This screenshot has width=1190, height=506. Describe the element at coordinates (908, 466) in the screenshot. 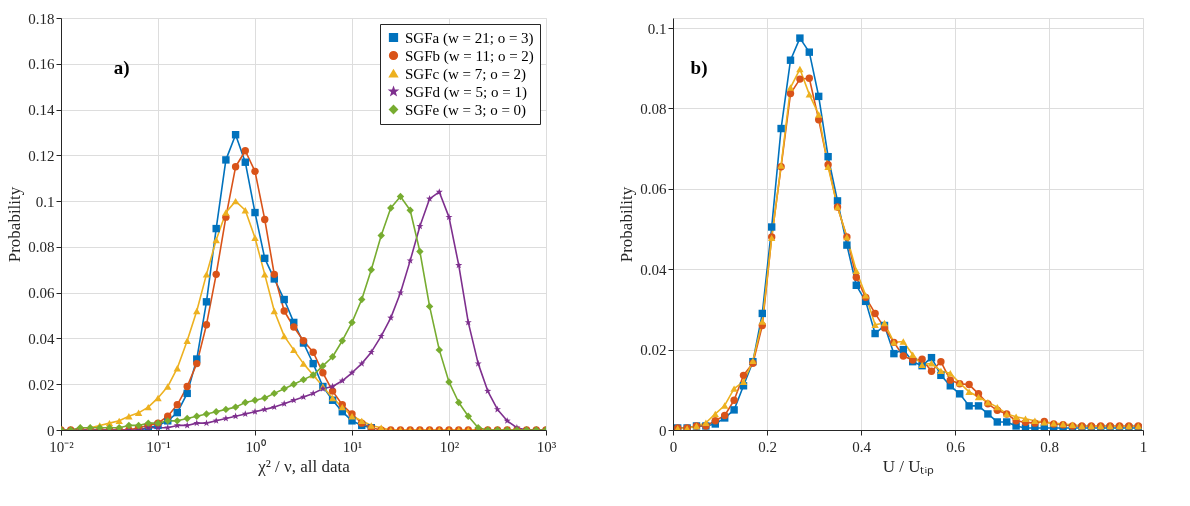

I see `x-axis-title: U / Uₜᵢₚ` at that location.